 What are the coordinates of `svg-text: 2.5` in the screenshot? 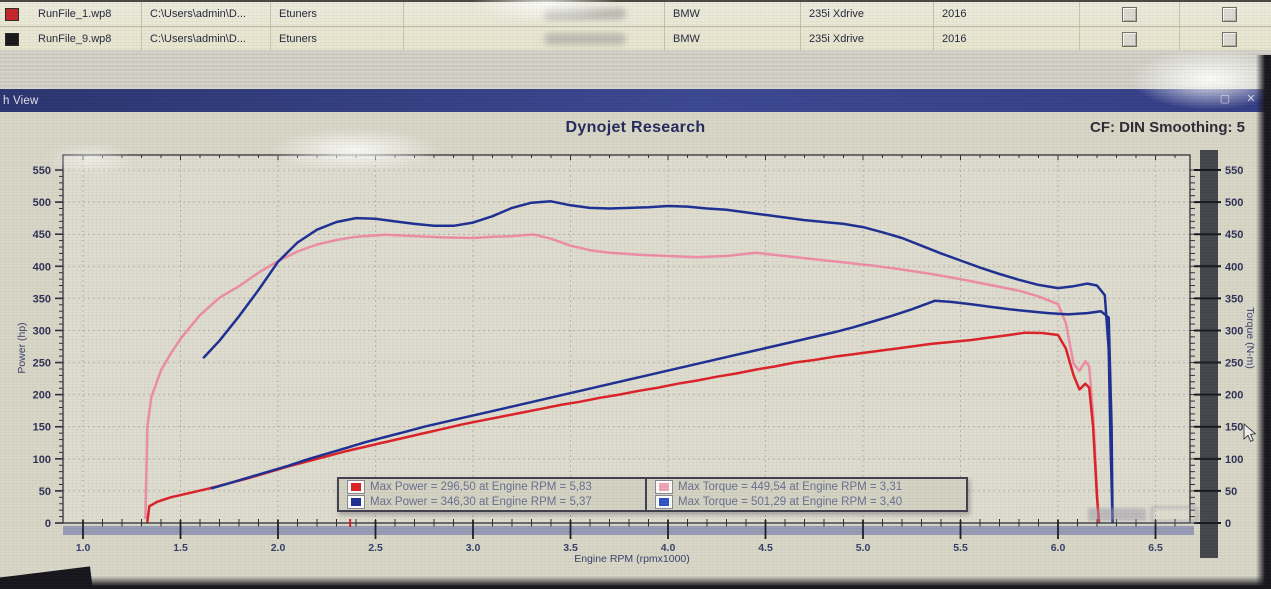 It's located at (375, 548).